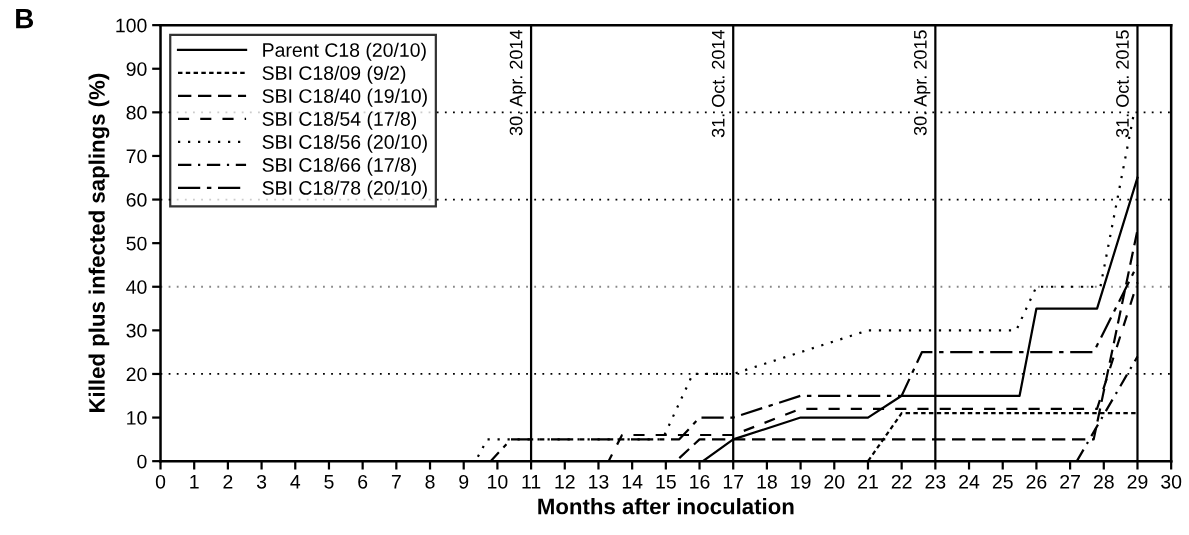 The height and width of the screenshot is (535, 1189). Describe the element at coordinates (1036, 481) in the screenshot. I see `x-tick-label: 26` at that location.